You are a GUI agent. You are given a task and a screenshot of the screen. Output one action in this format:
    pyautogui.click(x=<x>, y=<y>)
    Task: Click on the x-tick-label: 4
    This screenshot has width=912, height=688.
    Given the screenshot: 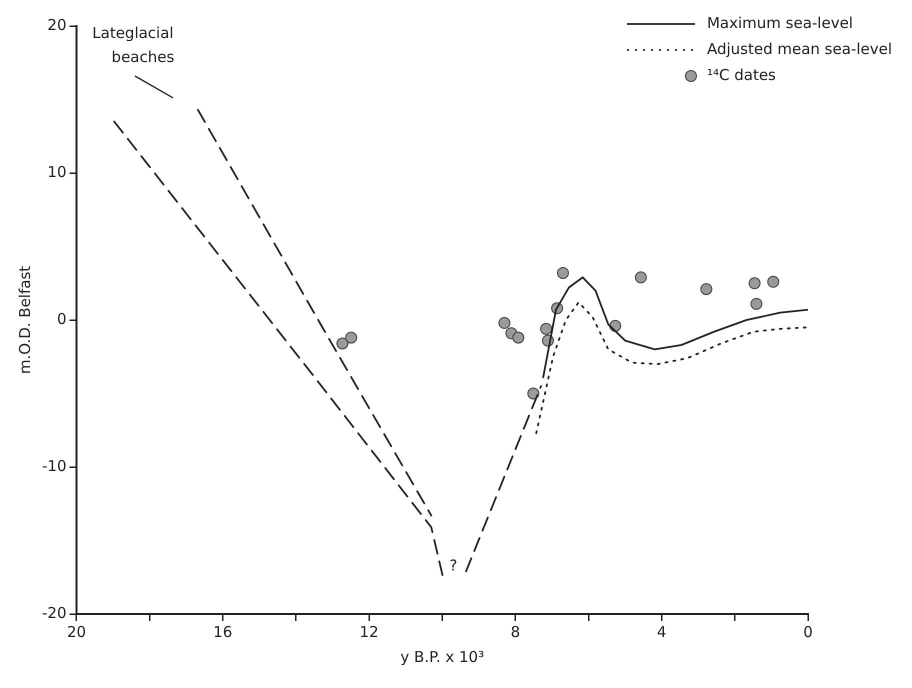 What is the action you would take?
    pyautogui.click(x=661, y=631)
    